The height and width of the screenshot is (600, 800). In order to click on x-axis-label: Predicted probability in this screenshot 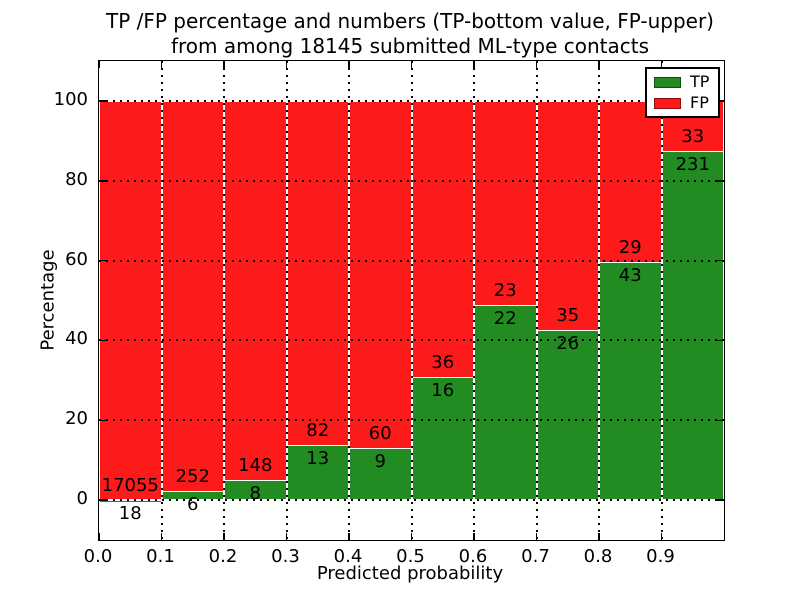, I will do `click(410, 573)`.